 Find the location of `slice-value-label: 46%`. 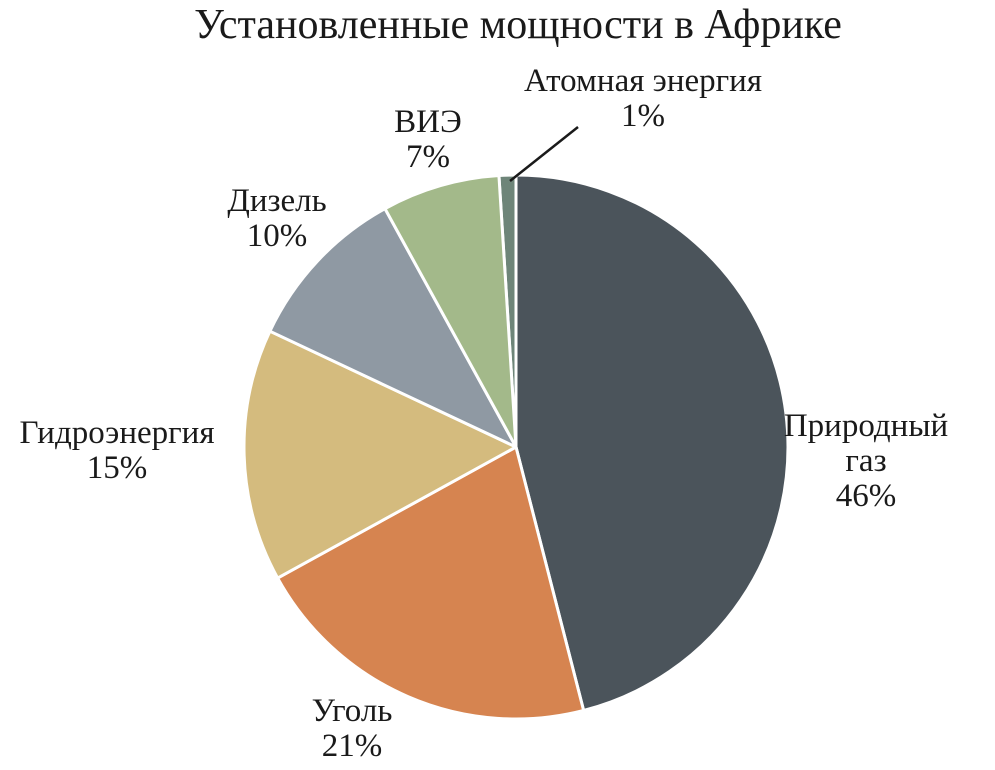

slice-value-label: 46% is located at coordinates (866, 496).